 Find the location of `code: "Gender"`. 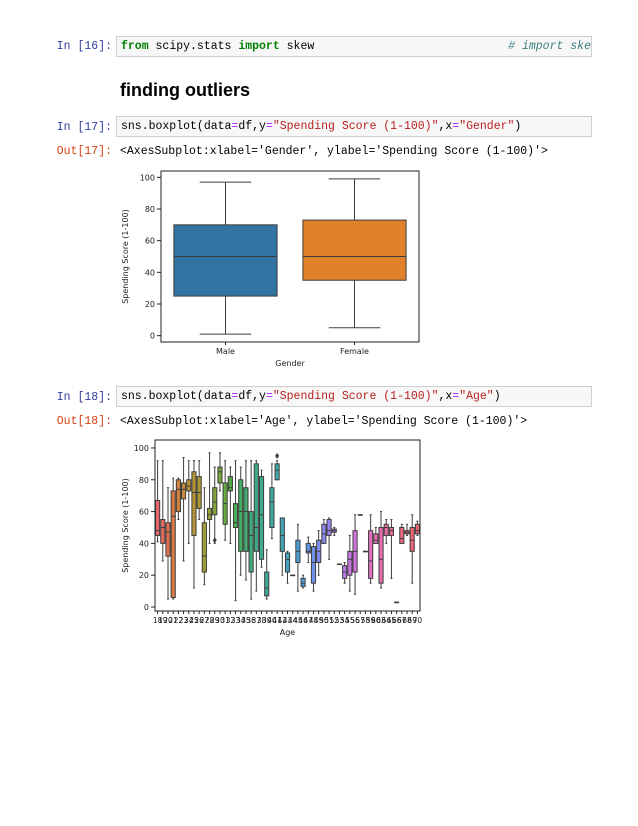

code: "Gender" is located at coordinates (487, 126).